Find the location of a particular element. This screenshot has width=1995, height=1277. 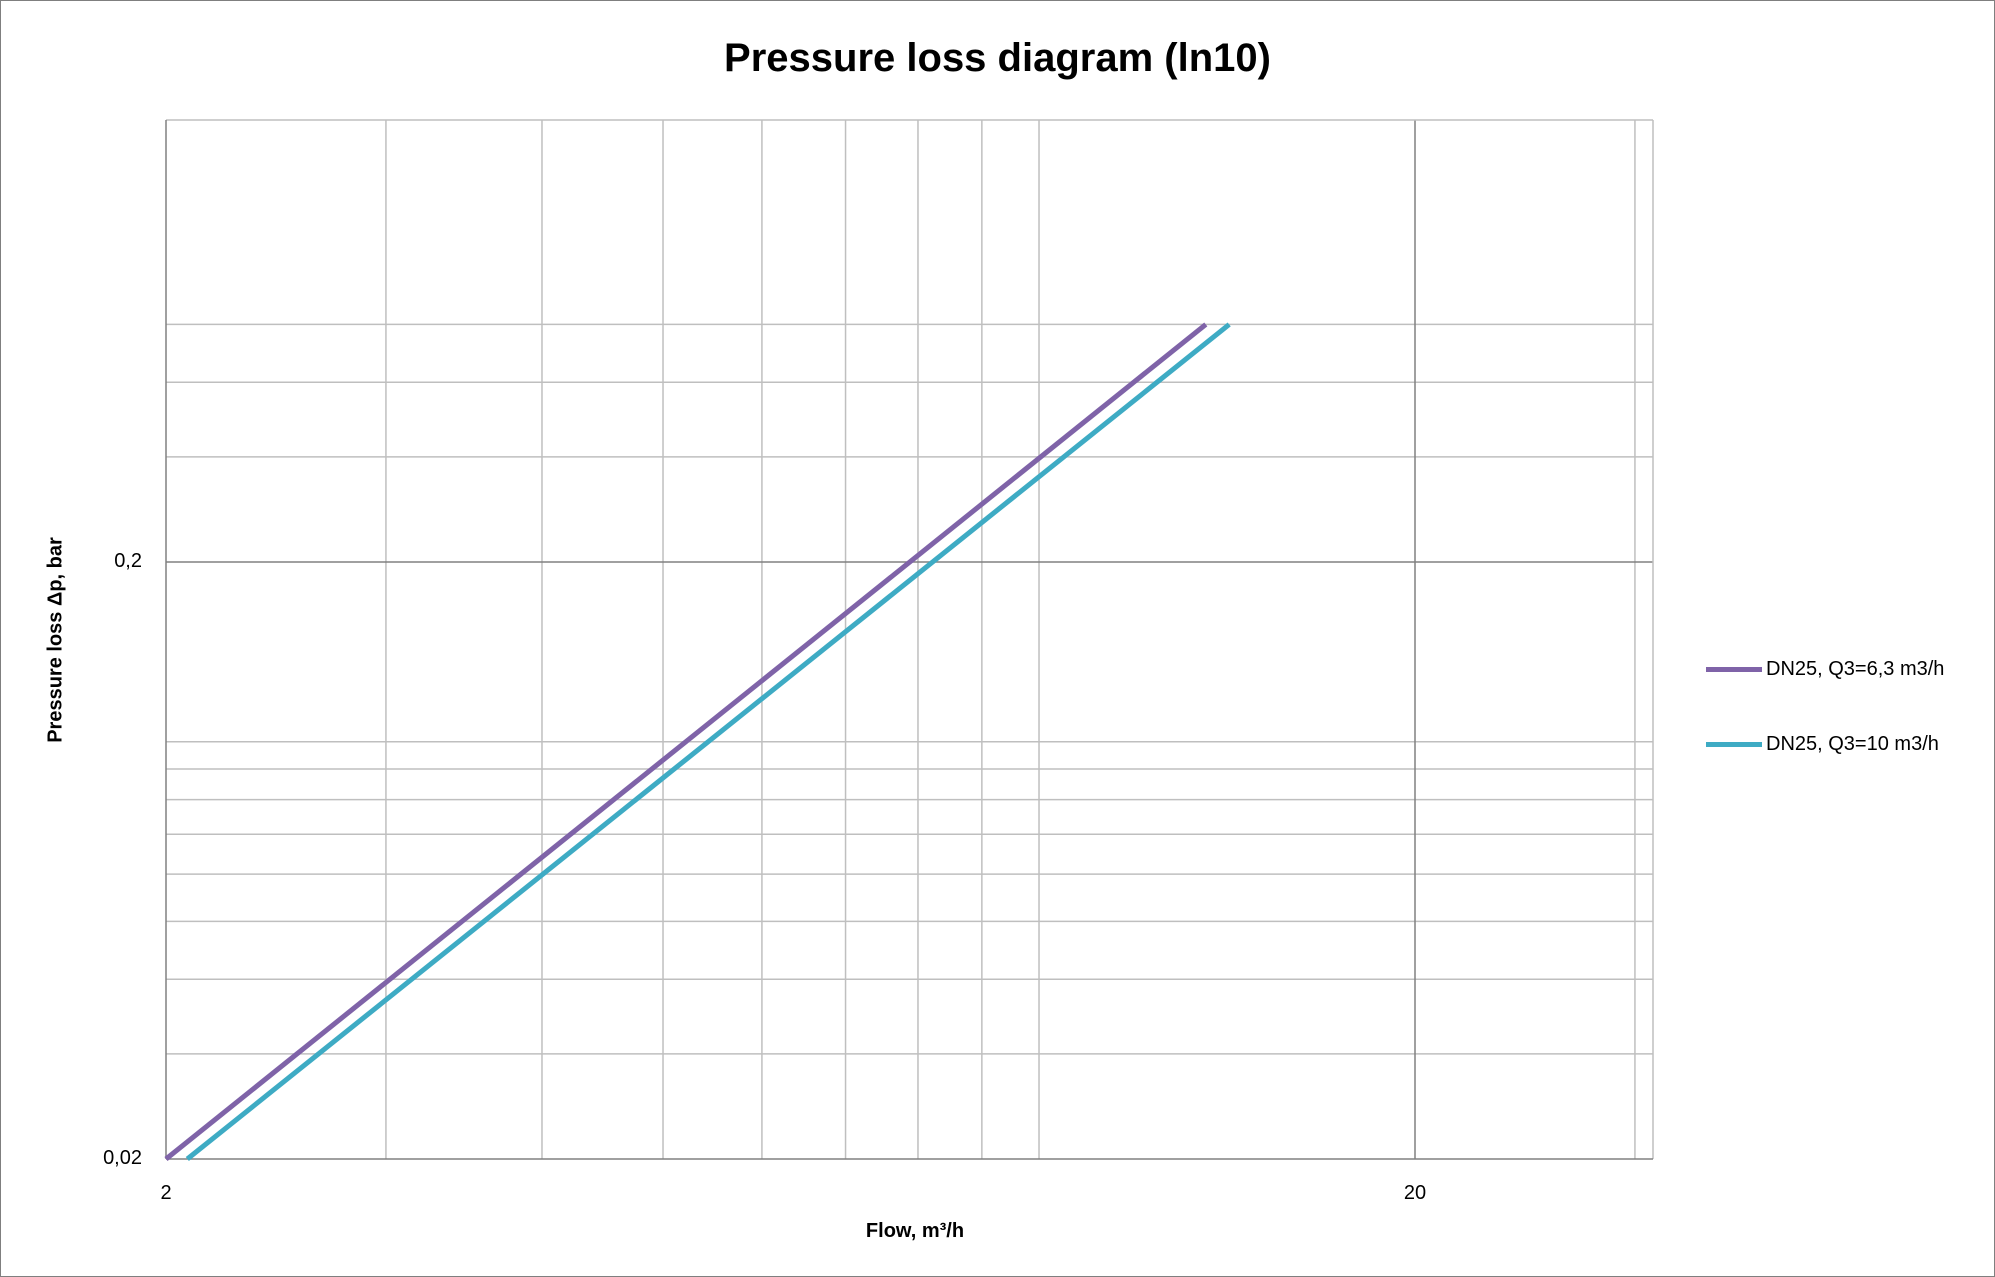

x-tick-label: 2 is located at coordinates (166, 1193).